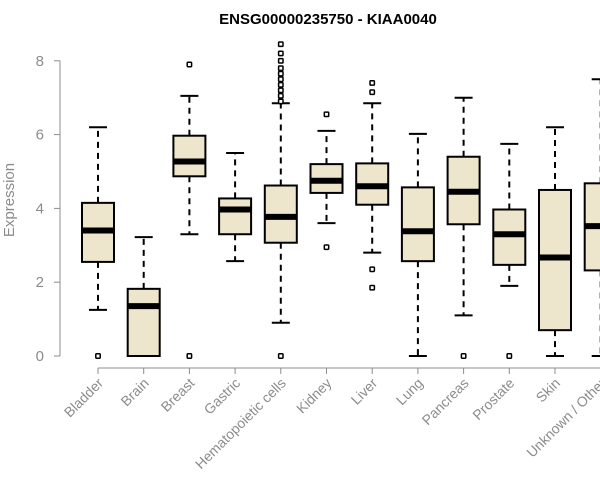  I want to click on box-brain, so click(143, 297).